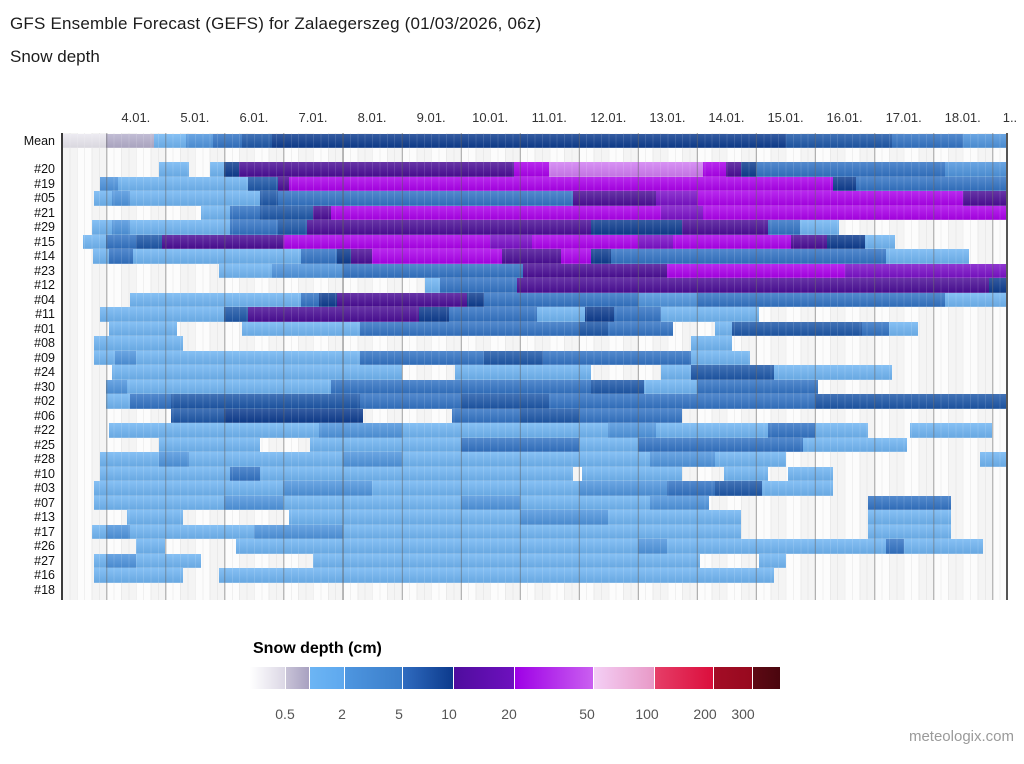  I want to click on y-axis-label: #30, so click(44, 386).